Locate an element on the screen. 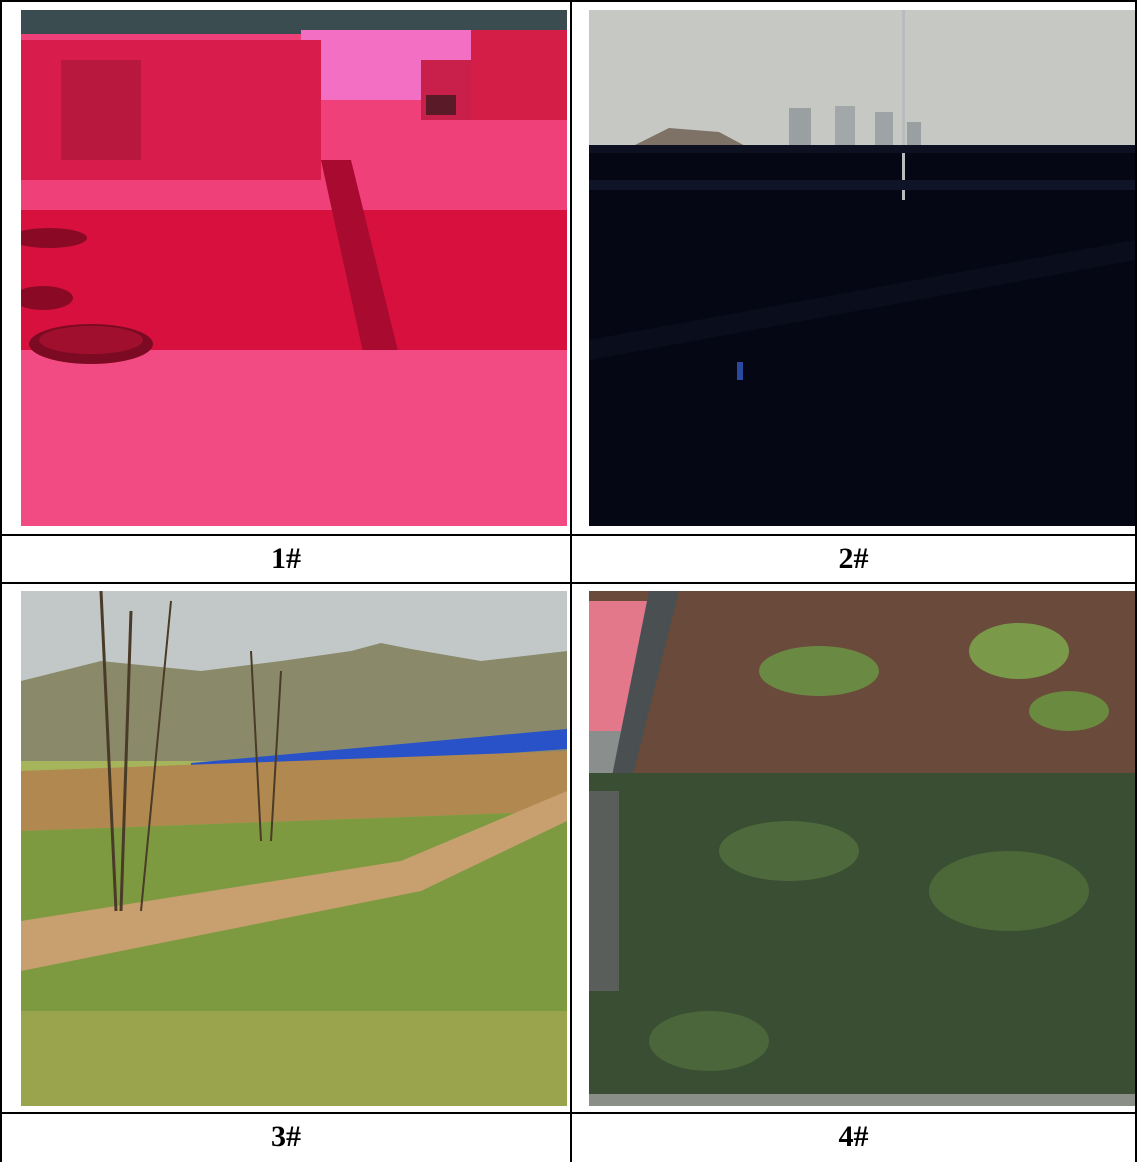  caption-4: 4# is located at coordinates (853, 1136).